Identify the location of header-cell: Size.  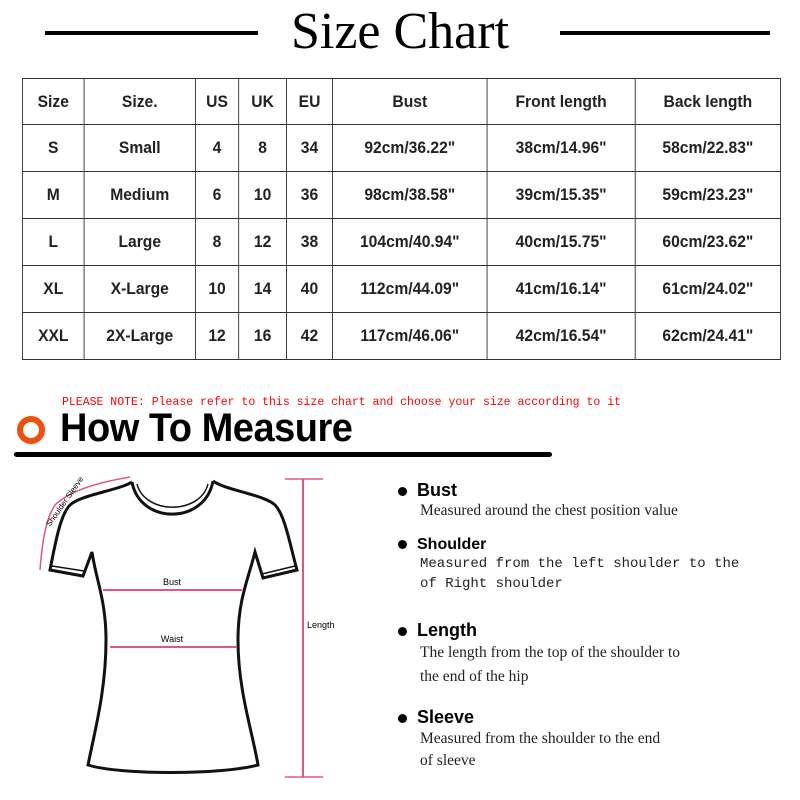
(53, 101).